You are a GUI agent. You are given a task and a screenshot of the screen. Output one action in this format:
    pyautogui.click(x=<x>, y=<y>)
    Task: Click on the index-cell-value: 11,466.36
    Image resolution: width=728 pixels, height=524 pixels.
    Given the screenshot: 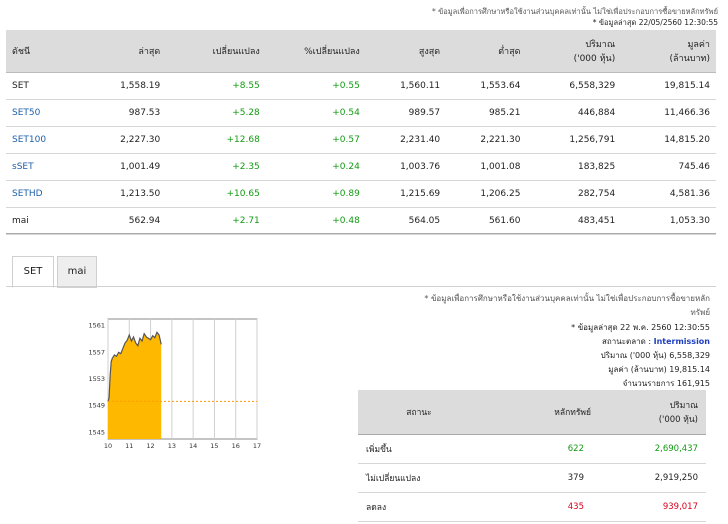 What is the action you would take?
    pyautogui.click(x=668, y=113)
    